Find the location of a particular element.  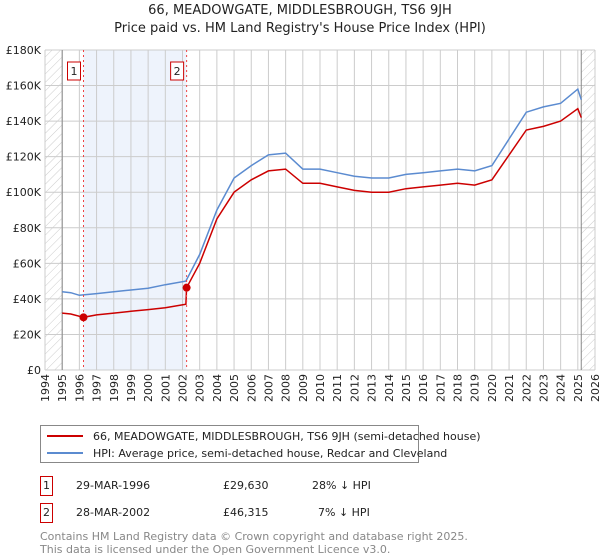

sale-label: 1 is located at coordinates (74, 71).